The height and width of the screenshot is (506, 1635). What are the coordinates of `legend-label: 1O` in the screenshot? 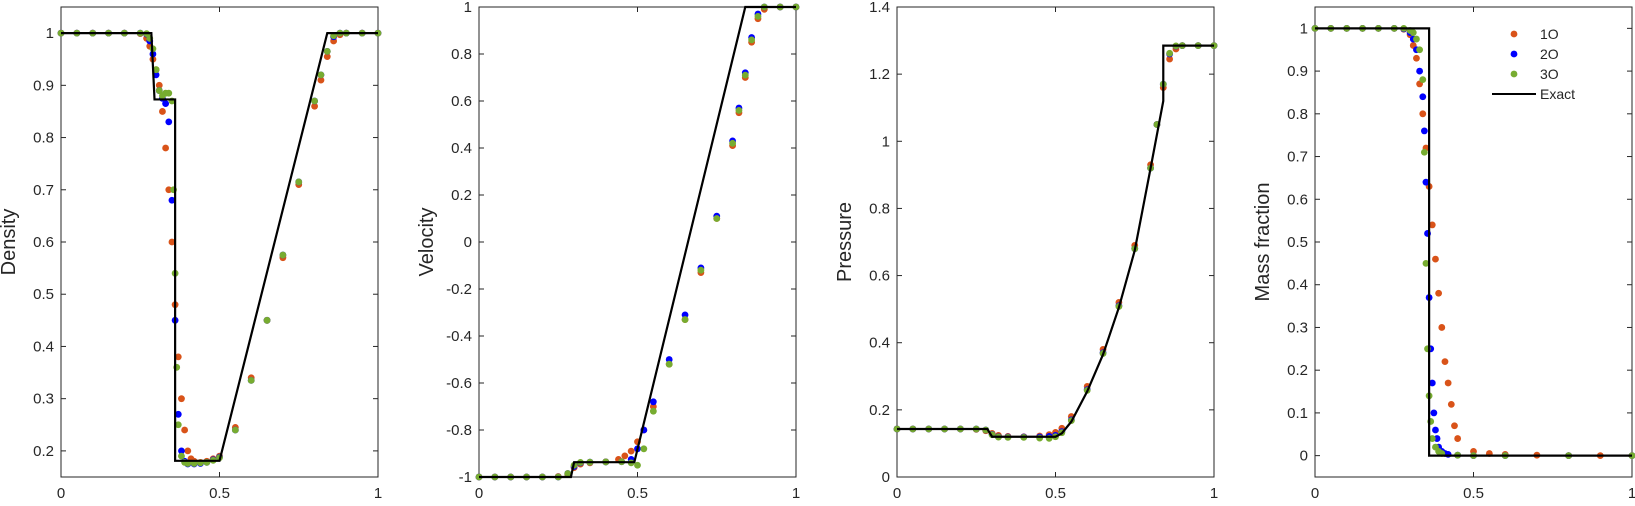 It's located at (1549, 34).